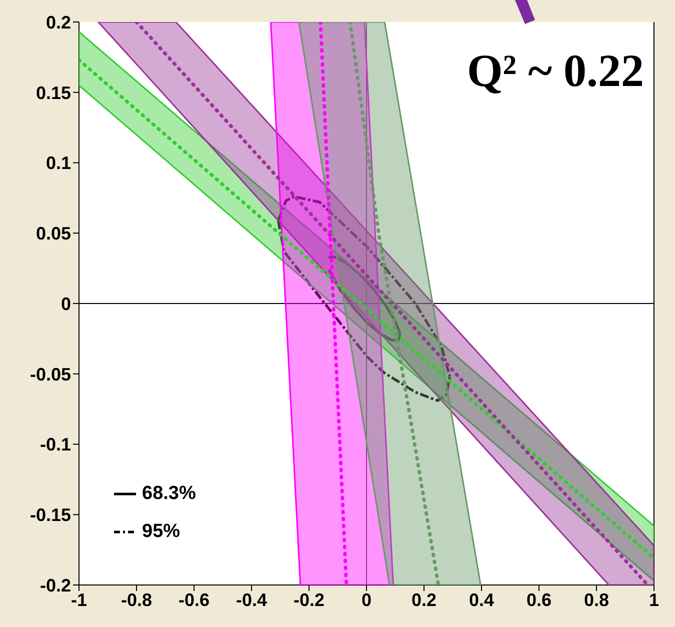 The image size is (675, 627). Describe the element at coordinates (161, 532) in the screenshot. I see `legend-label: 95%` at that location.